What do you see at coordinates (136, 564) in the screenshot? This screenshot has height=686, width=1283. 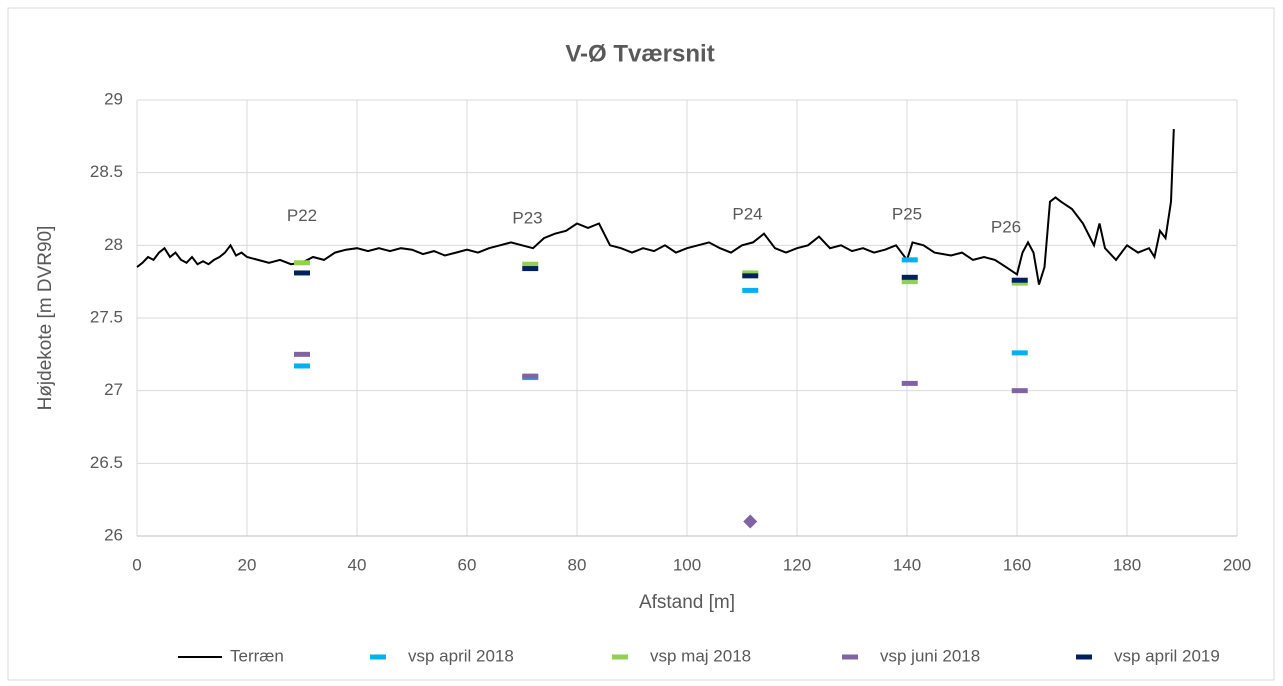 I see `x-tick-label: 0` at bounding box center [136, 564].